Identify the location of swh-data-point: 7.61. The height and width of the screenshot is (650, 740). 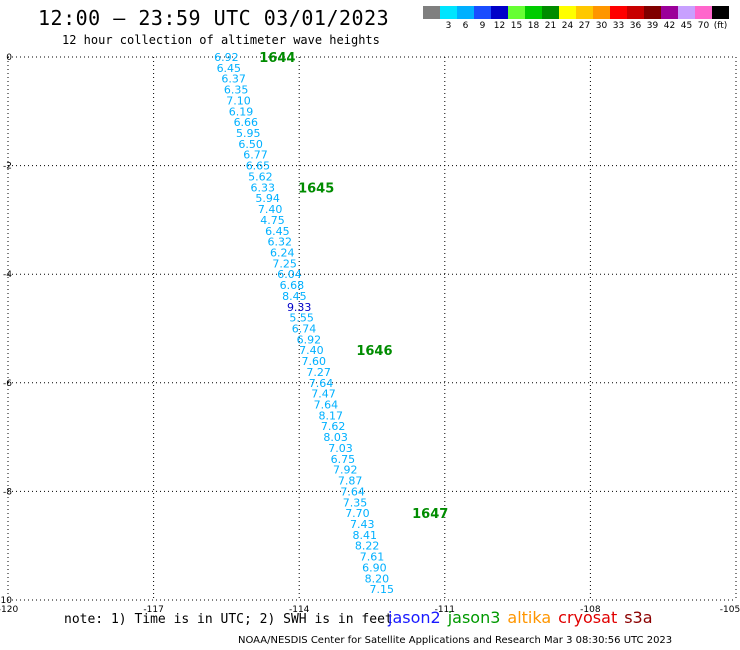
(372, 557).